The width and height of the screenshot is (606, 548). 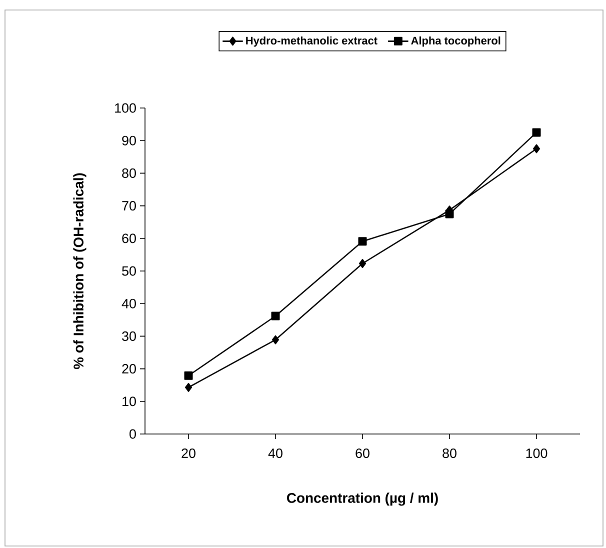 What do you see at coordinates (129, 303) in the screenshot?
I see `y-tick-label: 40` at bounding box center [129, 303].